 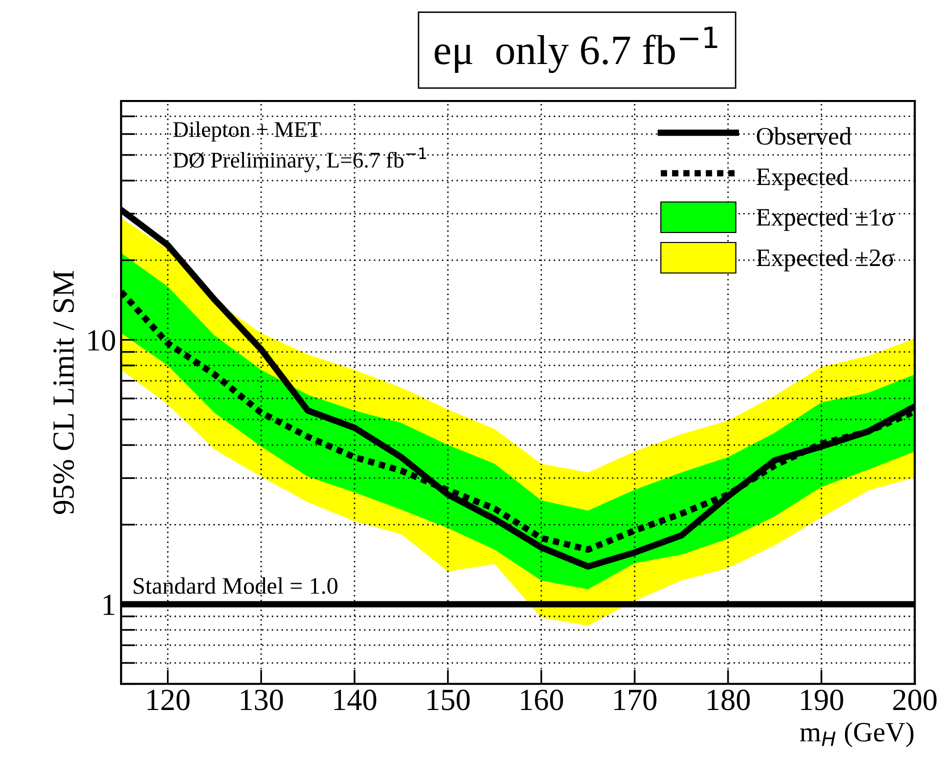 I want to click on x-tick-label: 130, so click(x=261, y=700).